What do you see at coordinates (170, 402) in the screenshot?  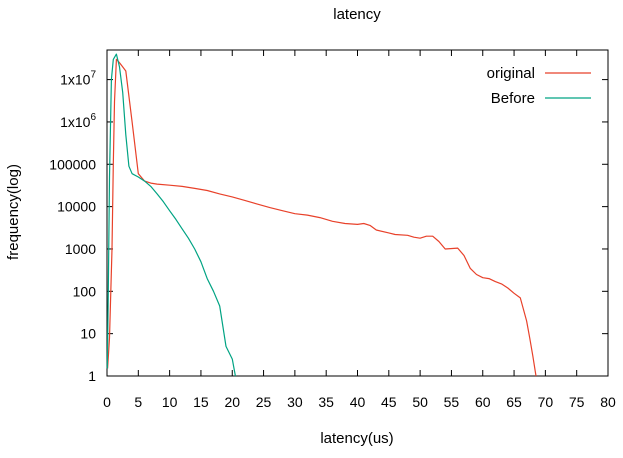 I see `x-tick-label: 10` at bounding box center [170, 402].